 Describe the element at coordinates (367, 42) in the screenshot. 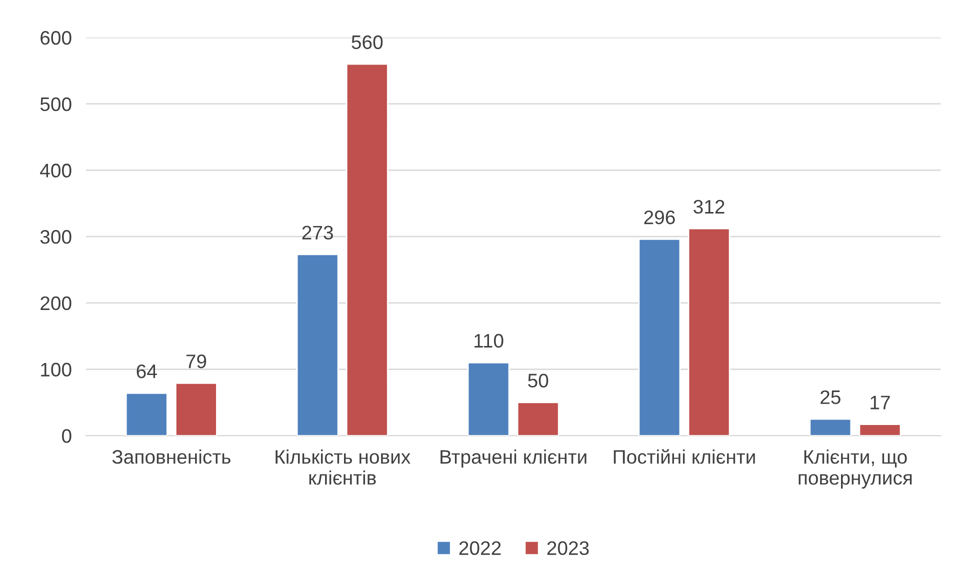

I see `data-label: 560` at that location.